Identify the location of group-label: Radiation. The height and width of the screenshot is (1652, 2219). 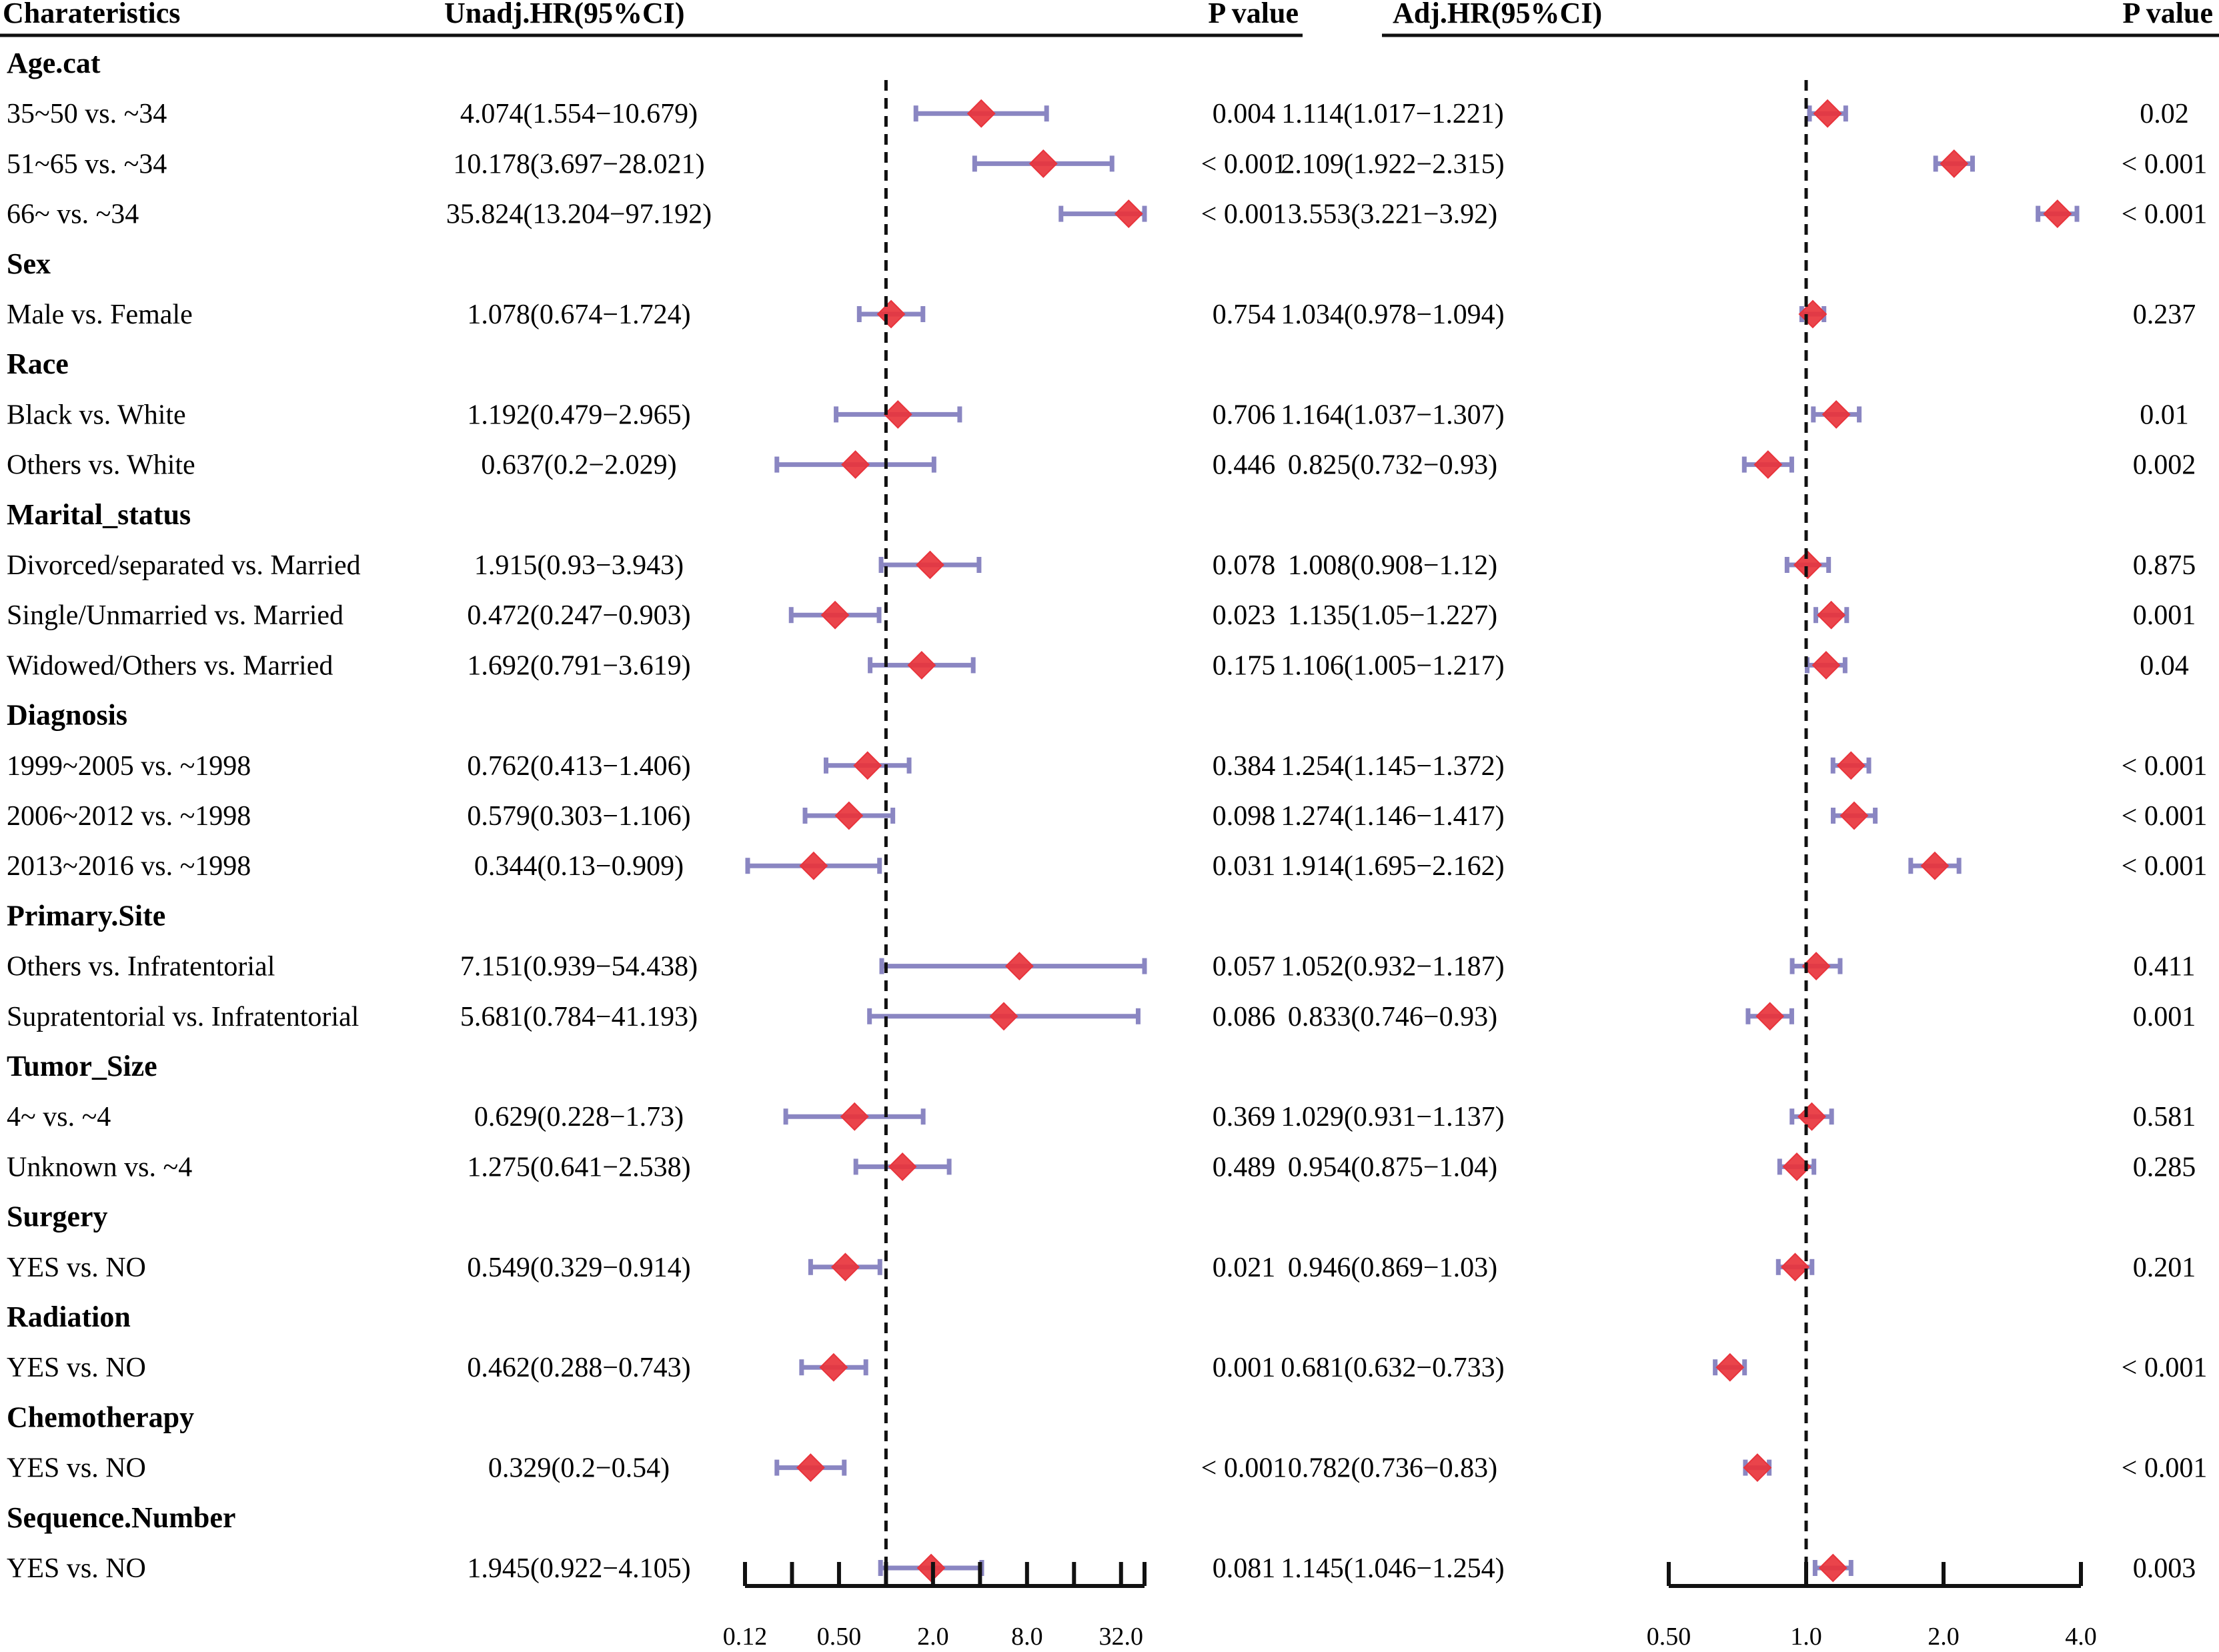
(69, 1317).